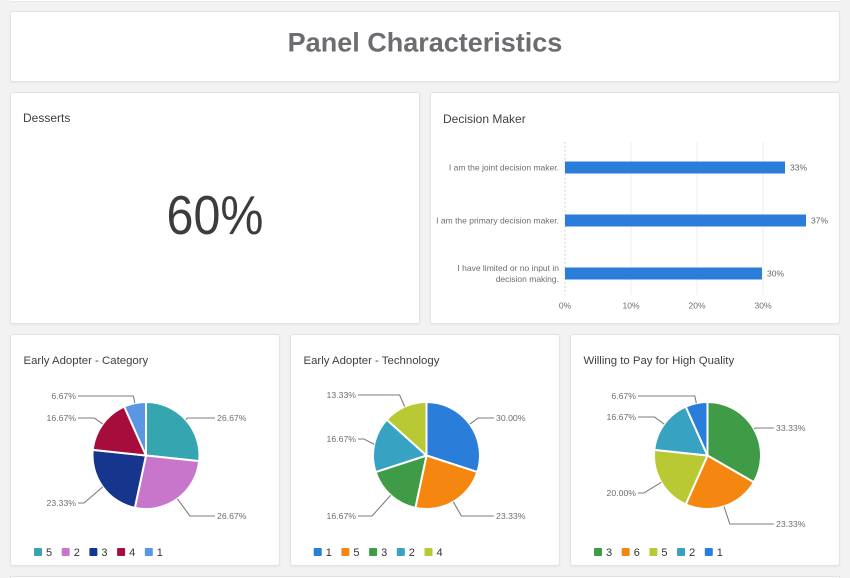 This screenshot has width=850, height=578. What do you see at coordinates (622, 493) in the screenshot?
I see `svg-text: 20.00%` at bounding box center [622, 493].